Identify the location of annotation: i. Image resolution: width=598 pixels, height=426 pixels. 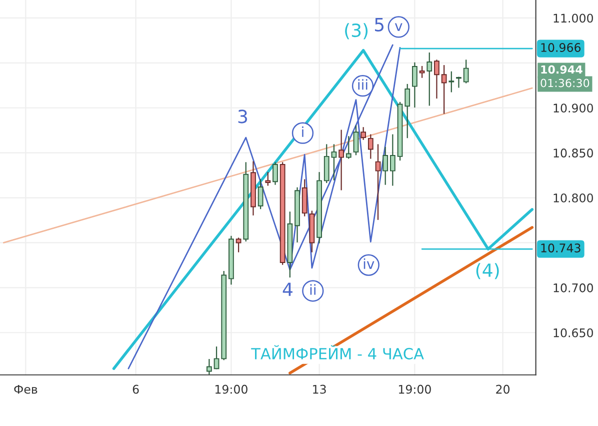
(303, 131).